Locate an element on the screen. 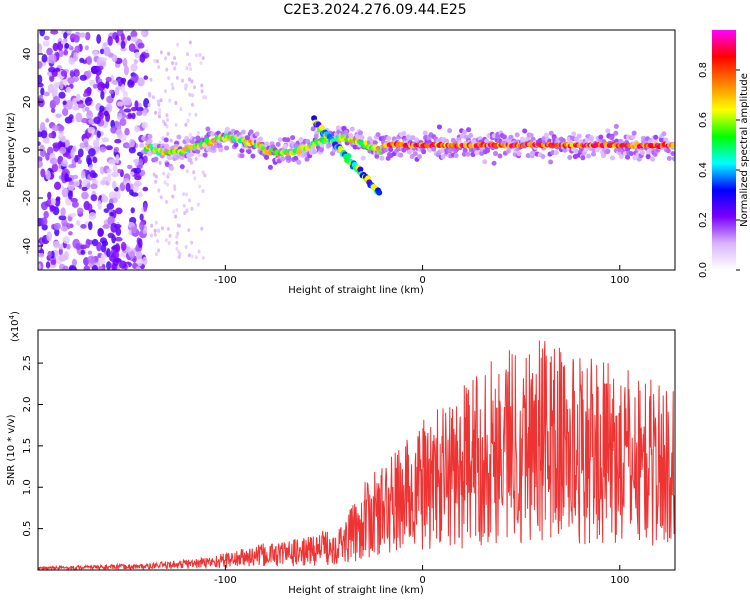 Image resolution: width=750 pixels, height=600 pixels. spectrogram-y-tick-label: 20 is located at coordinates (27, 102).